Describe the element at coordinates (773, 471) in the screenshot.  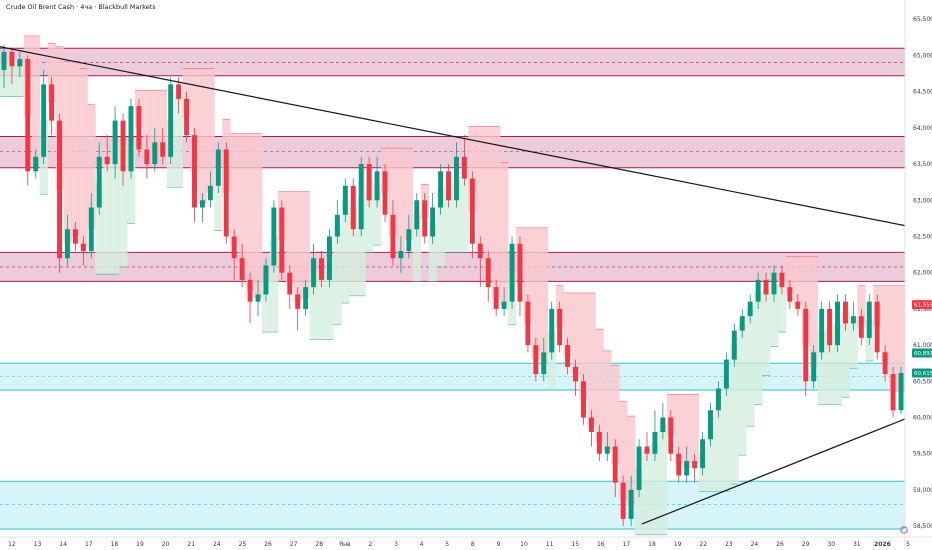
I see `trendline-ascending` at that location.